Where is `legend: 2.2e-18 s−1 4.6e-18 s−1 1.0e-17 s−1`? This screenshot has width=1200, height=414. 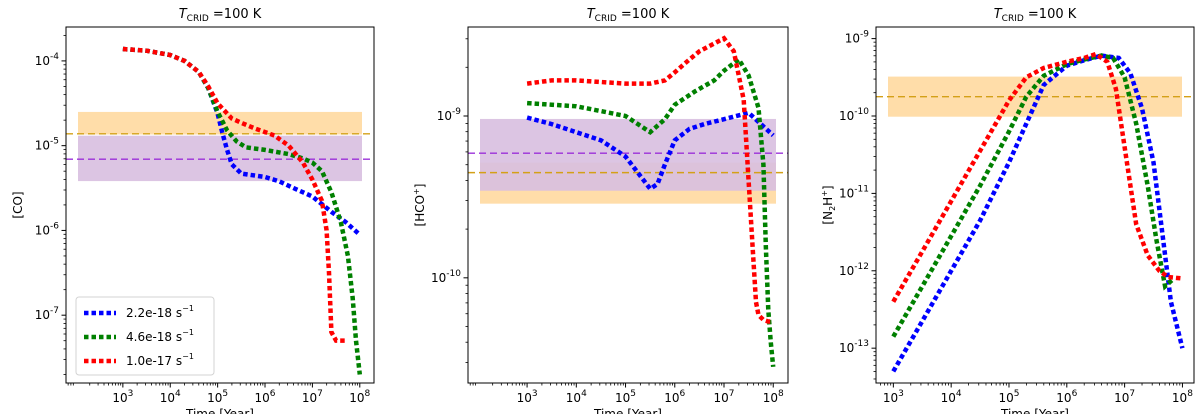 legend: 2.2e-18 s−1 4.6e-18 s−1 1.0e-17 s−1 is located at coordinates (145, 336).